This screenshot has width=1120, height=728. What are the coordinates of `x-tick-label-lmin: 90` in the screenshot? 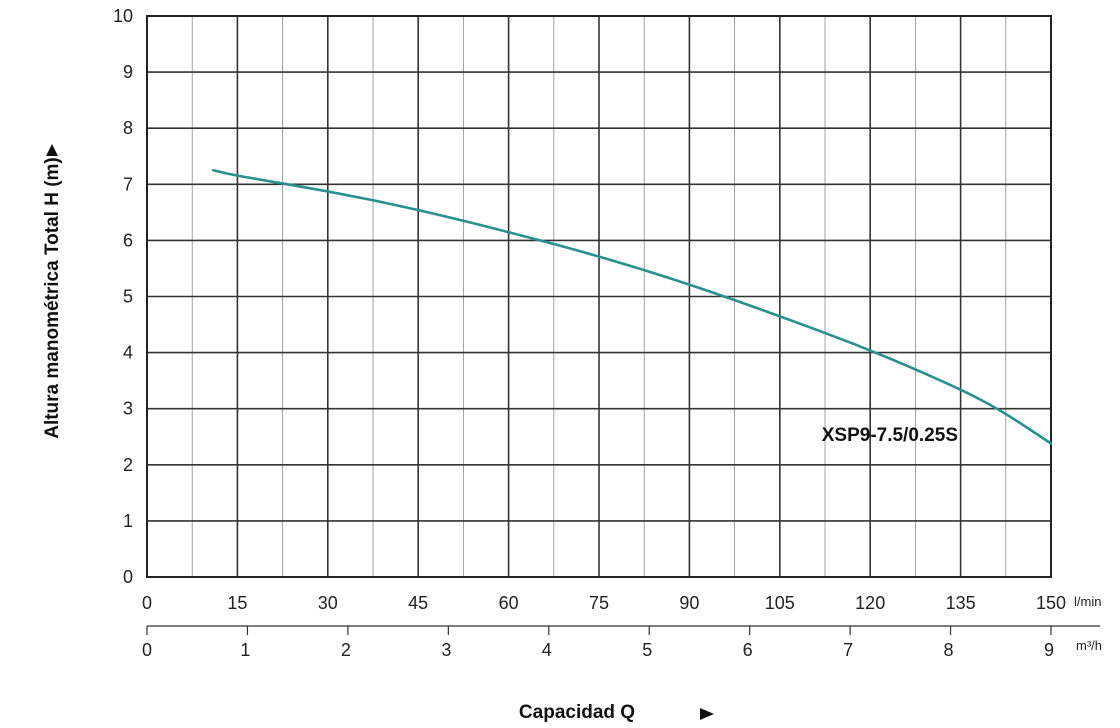 It's located at (689, 603).